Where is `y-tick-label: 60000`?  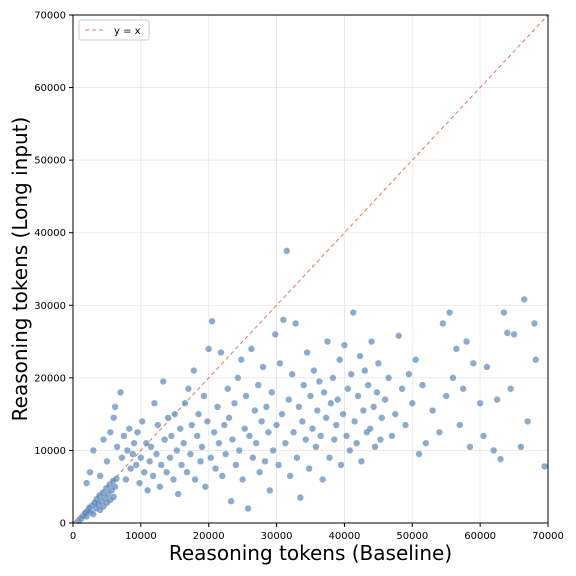 y-tick-label: 60000 is located at coordinates (50, 88).